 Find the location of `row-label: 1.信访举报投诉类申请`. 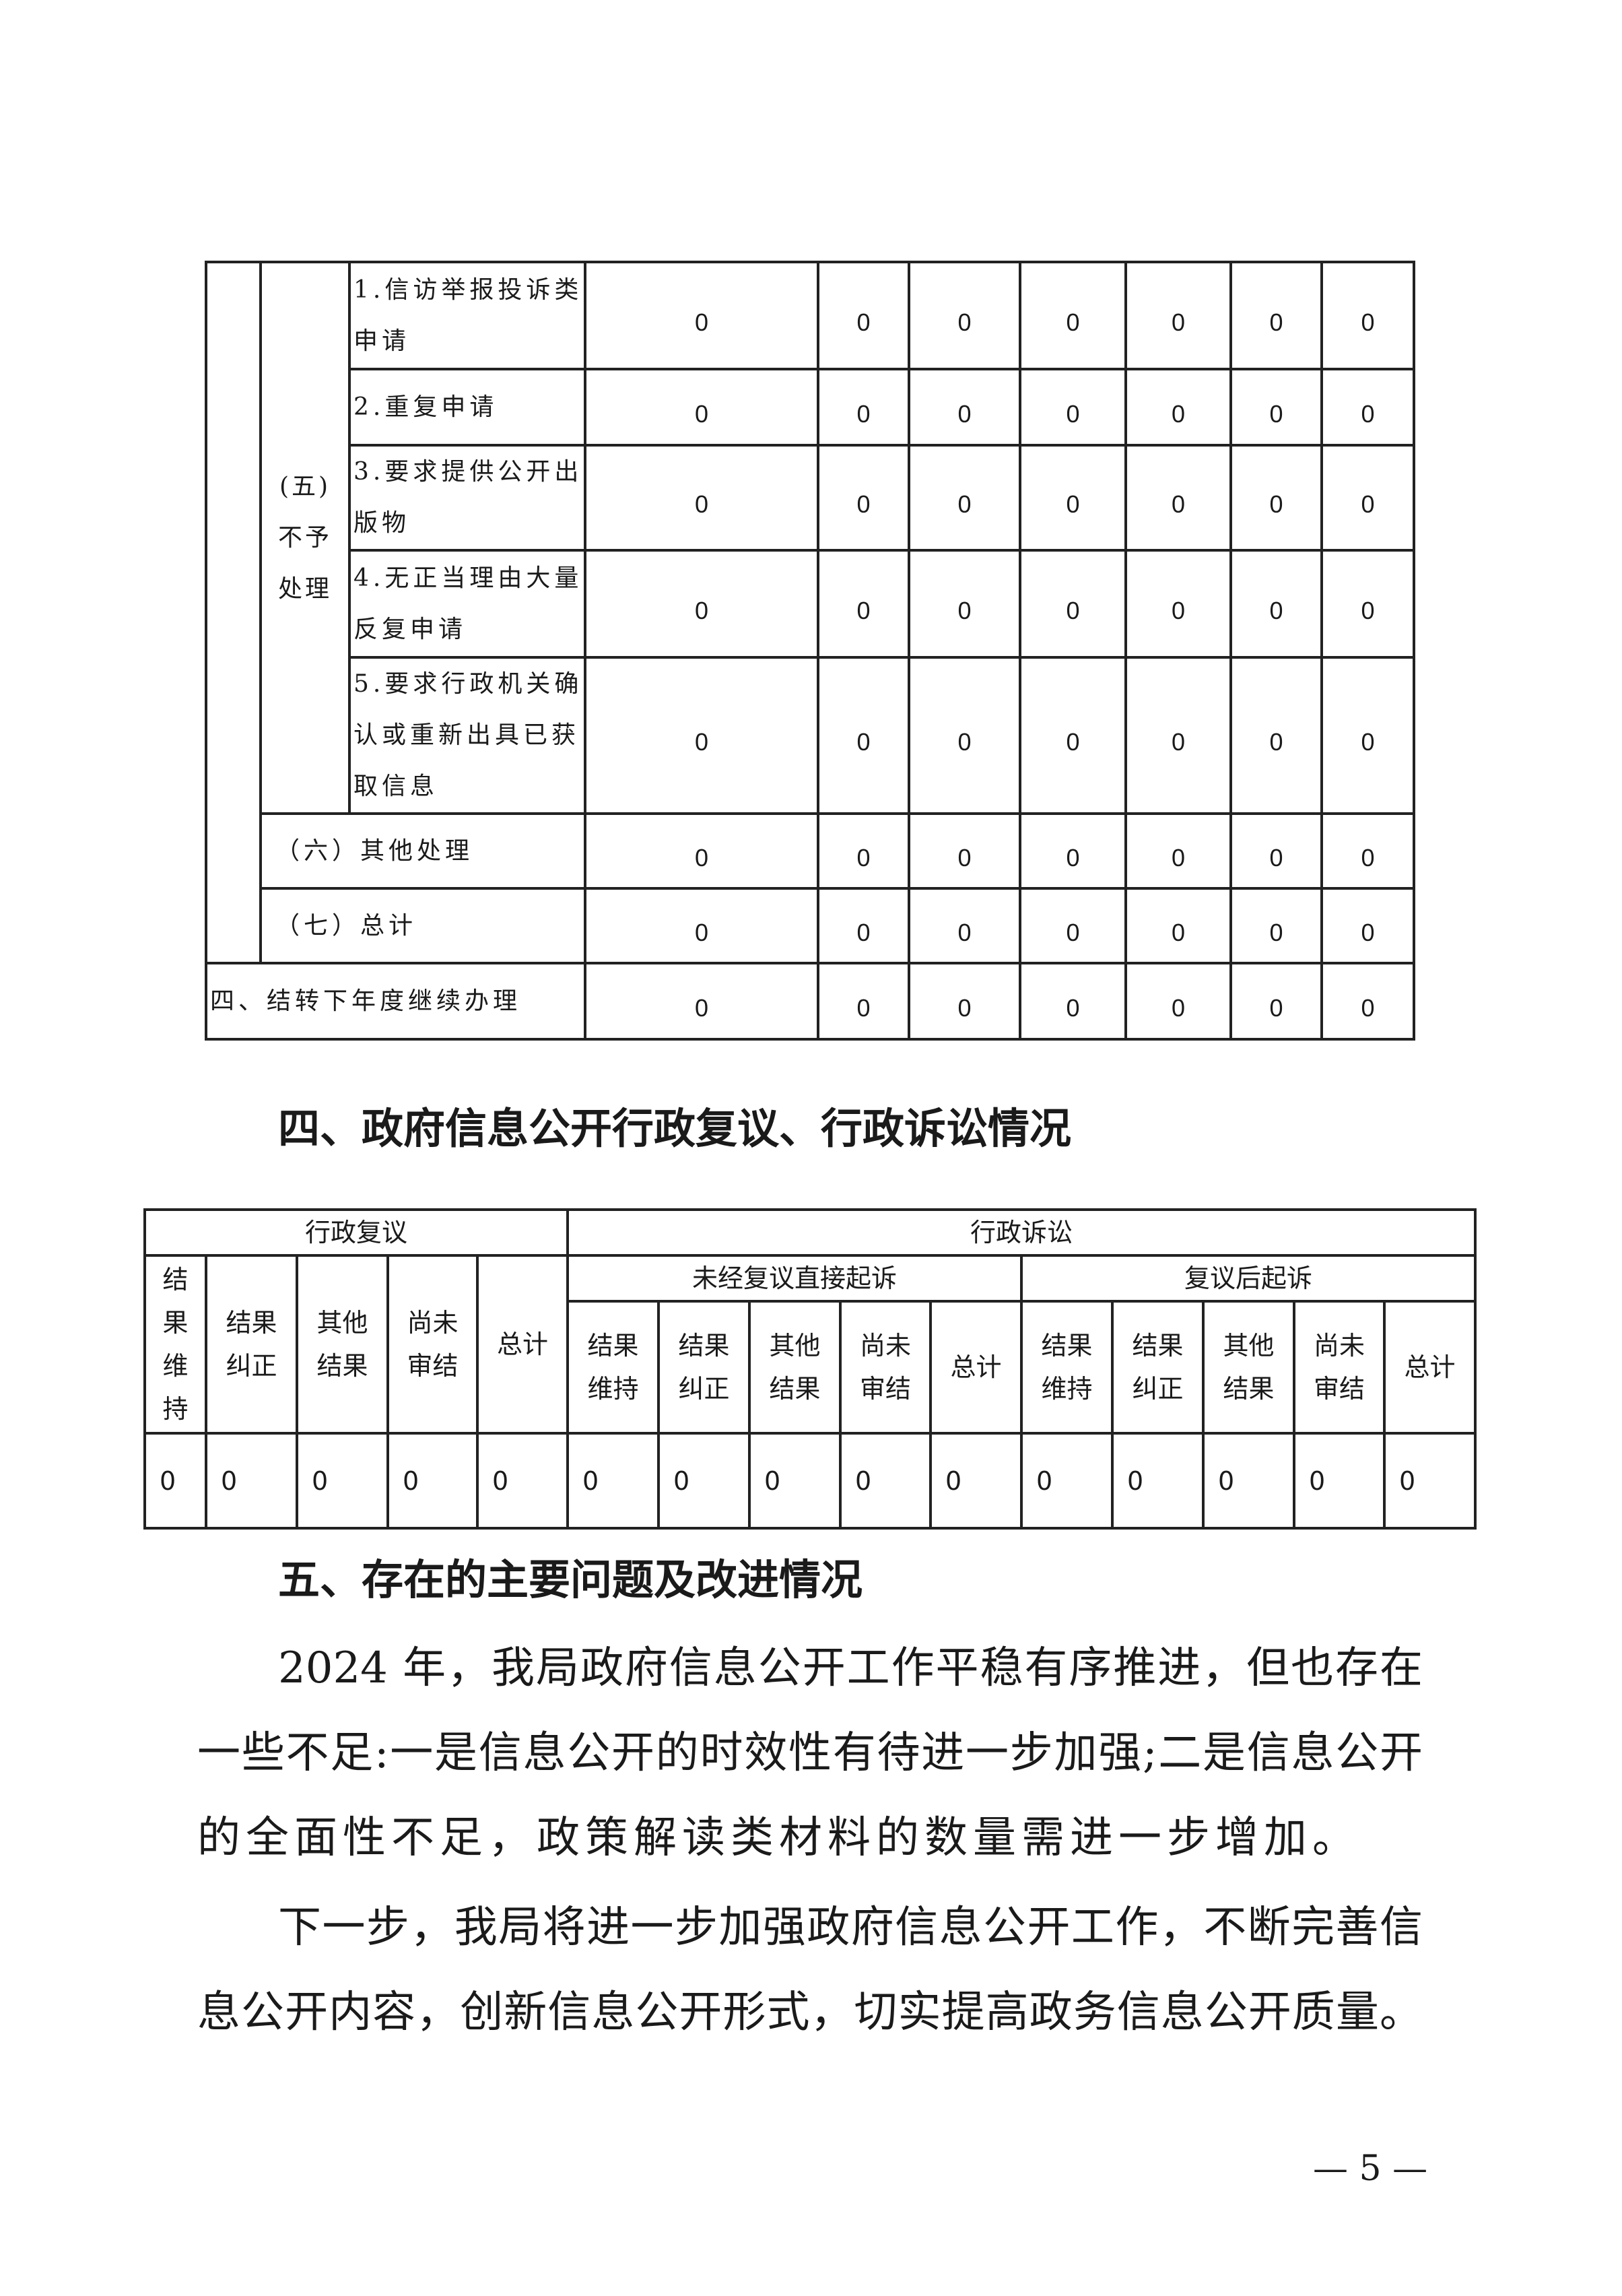

row-label: 1.信访举报投诉类申请 is located at coordinates (467, 316).